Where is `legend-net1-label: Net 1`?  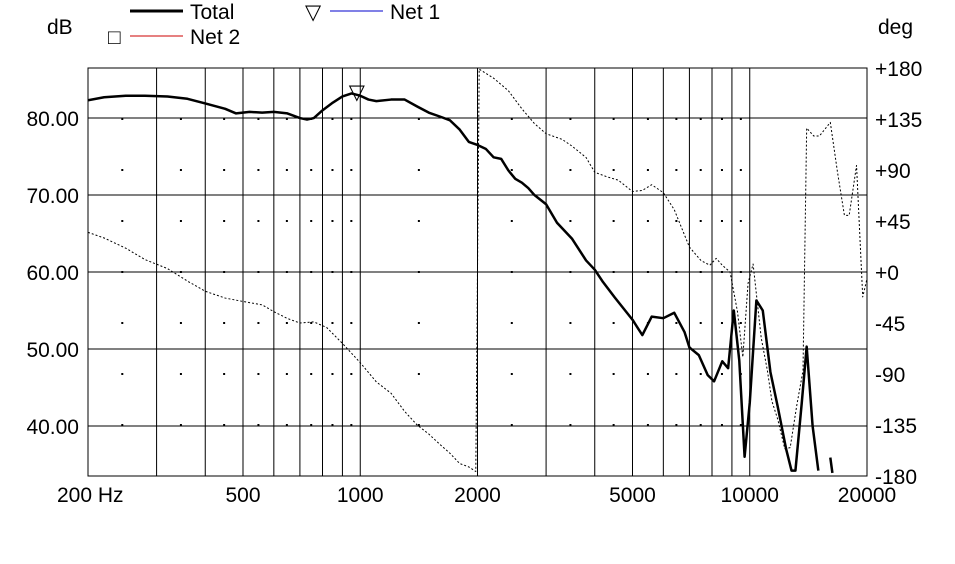 legend-net1-label: Net 1 is located at coordinates (415, 12).